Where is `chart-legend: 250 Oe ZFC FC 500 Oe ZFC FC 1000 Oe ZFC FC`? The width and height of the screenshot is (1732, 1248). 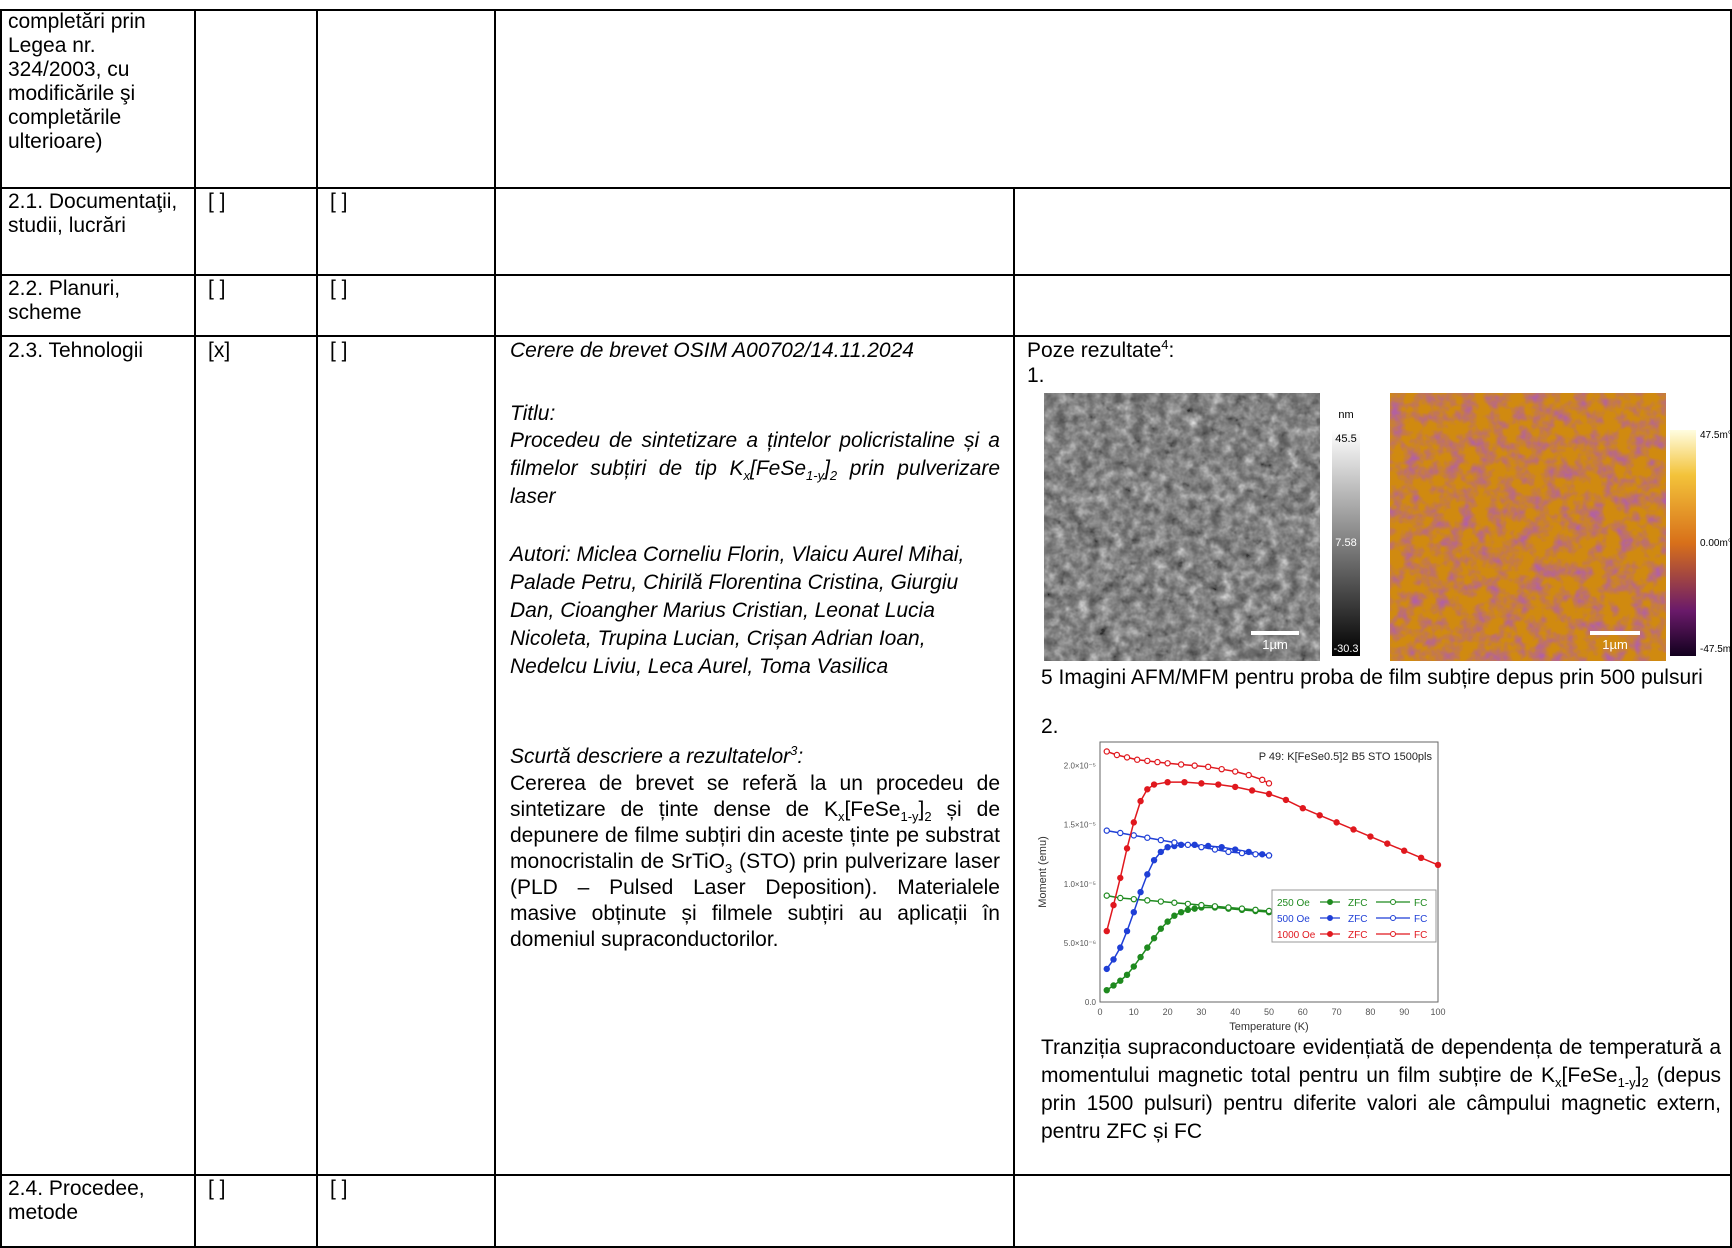 chart-legend: 250 Oe ZFC FC 500 Oe ZFC FC 1000 Oe ZFC FC is located at coordinates (1354, 916).